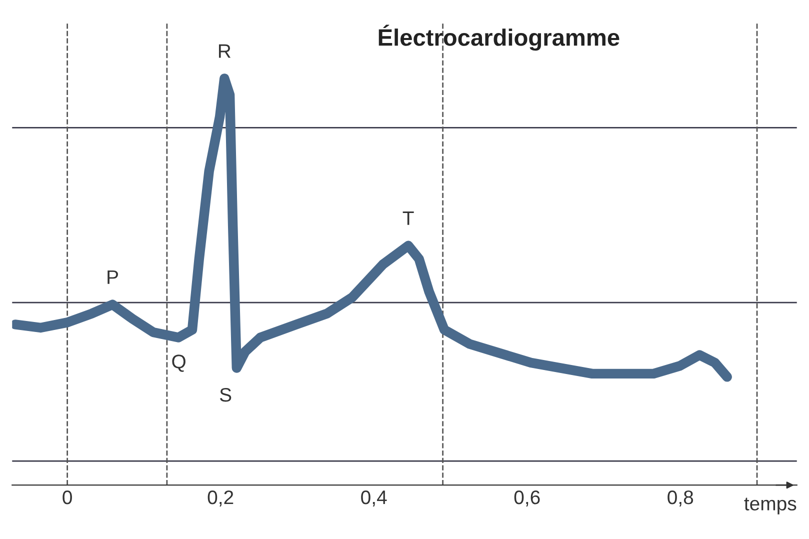 The height and width of the screenshot is (539, 809). What do you see at coordinates (113, 277) in the screenshot?
I see `annotation: P` at bounding box center [113, 277].